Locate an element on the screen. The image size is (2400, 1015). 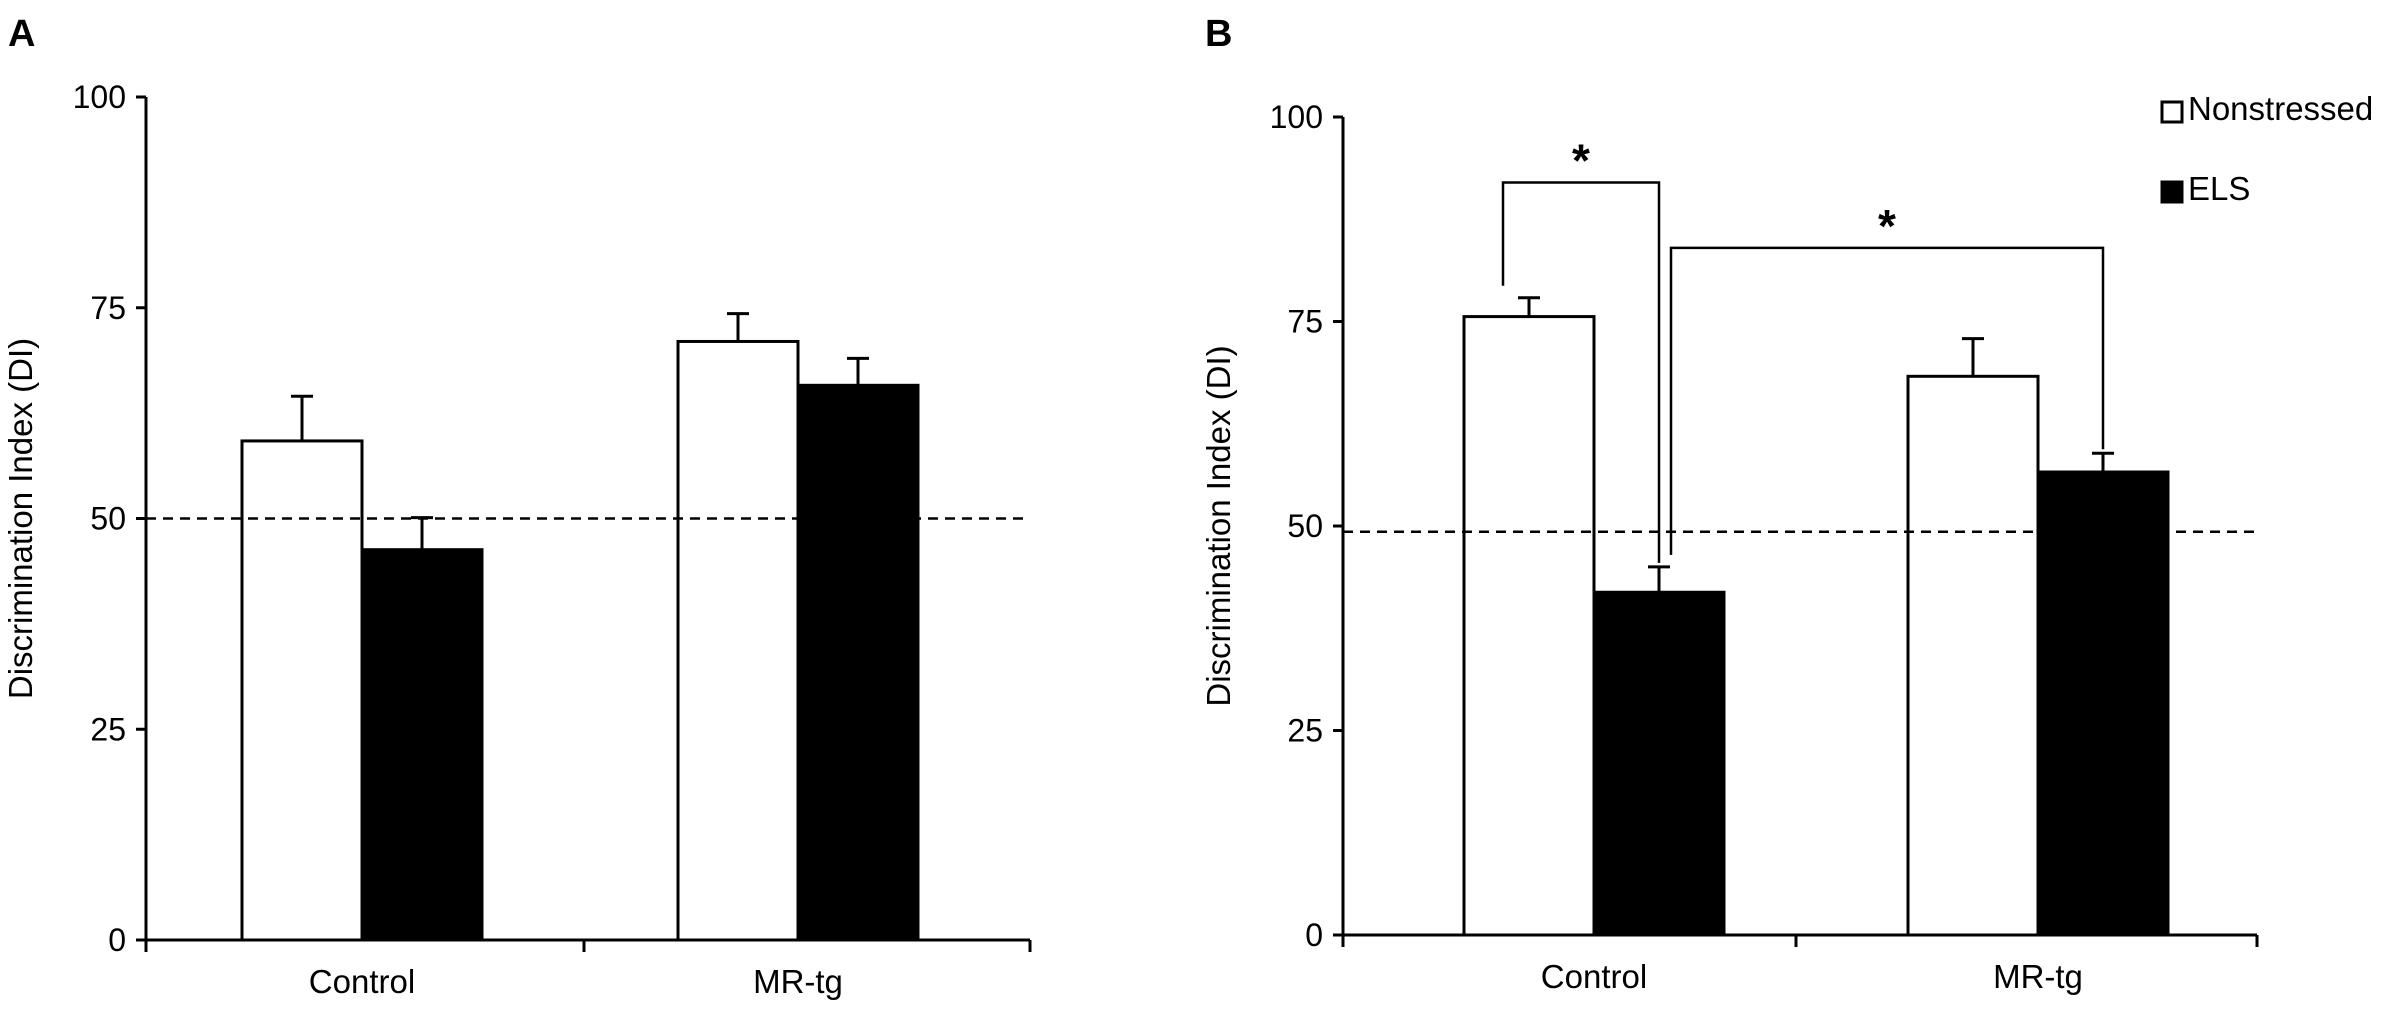
legend-label-nonstressed: Nonstressed is located at coordinates (2280, 108).